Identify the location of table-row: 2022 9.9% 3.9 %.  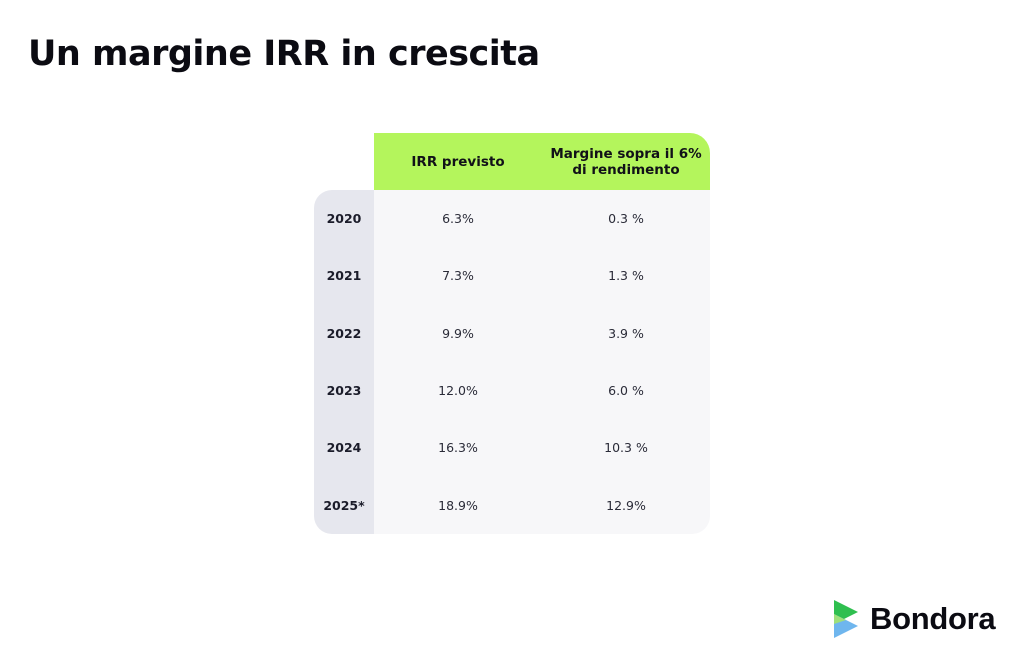
(512, 333).